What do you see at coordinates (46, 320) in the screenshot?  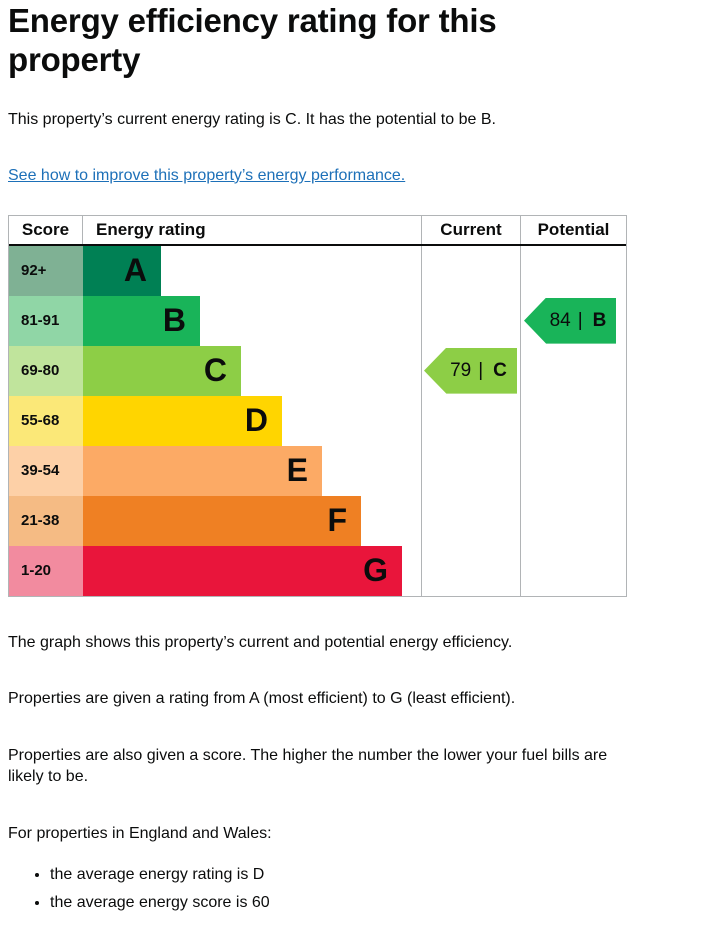 I see `score-range-b: 81-91` at bounding box center [46, 320].